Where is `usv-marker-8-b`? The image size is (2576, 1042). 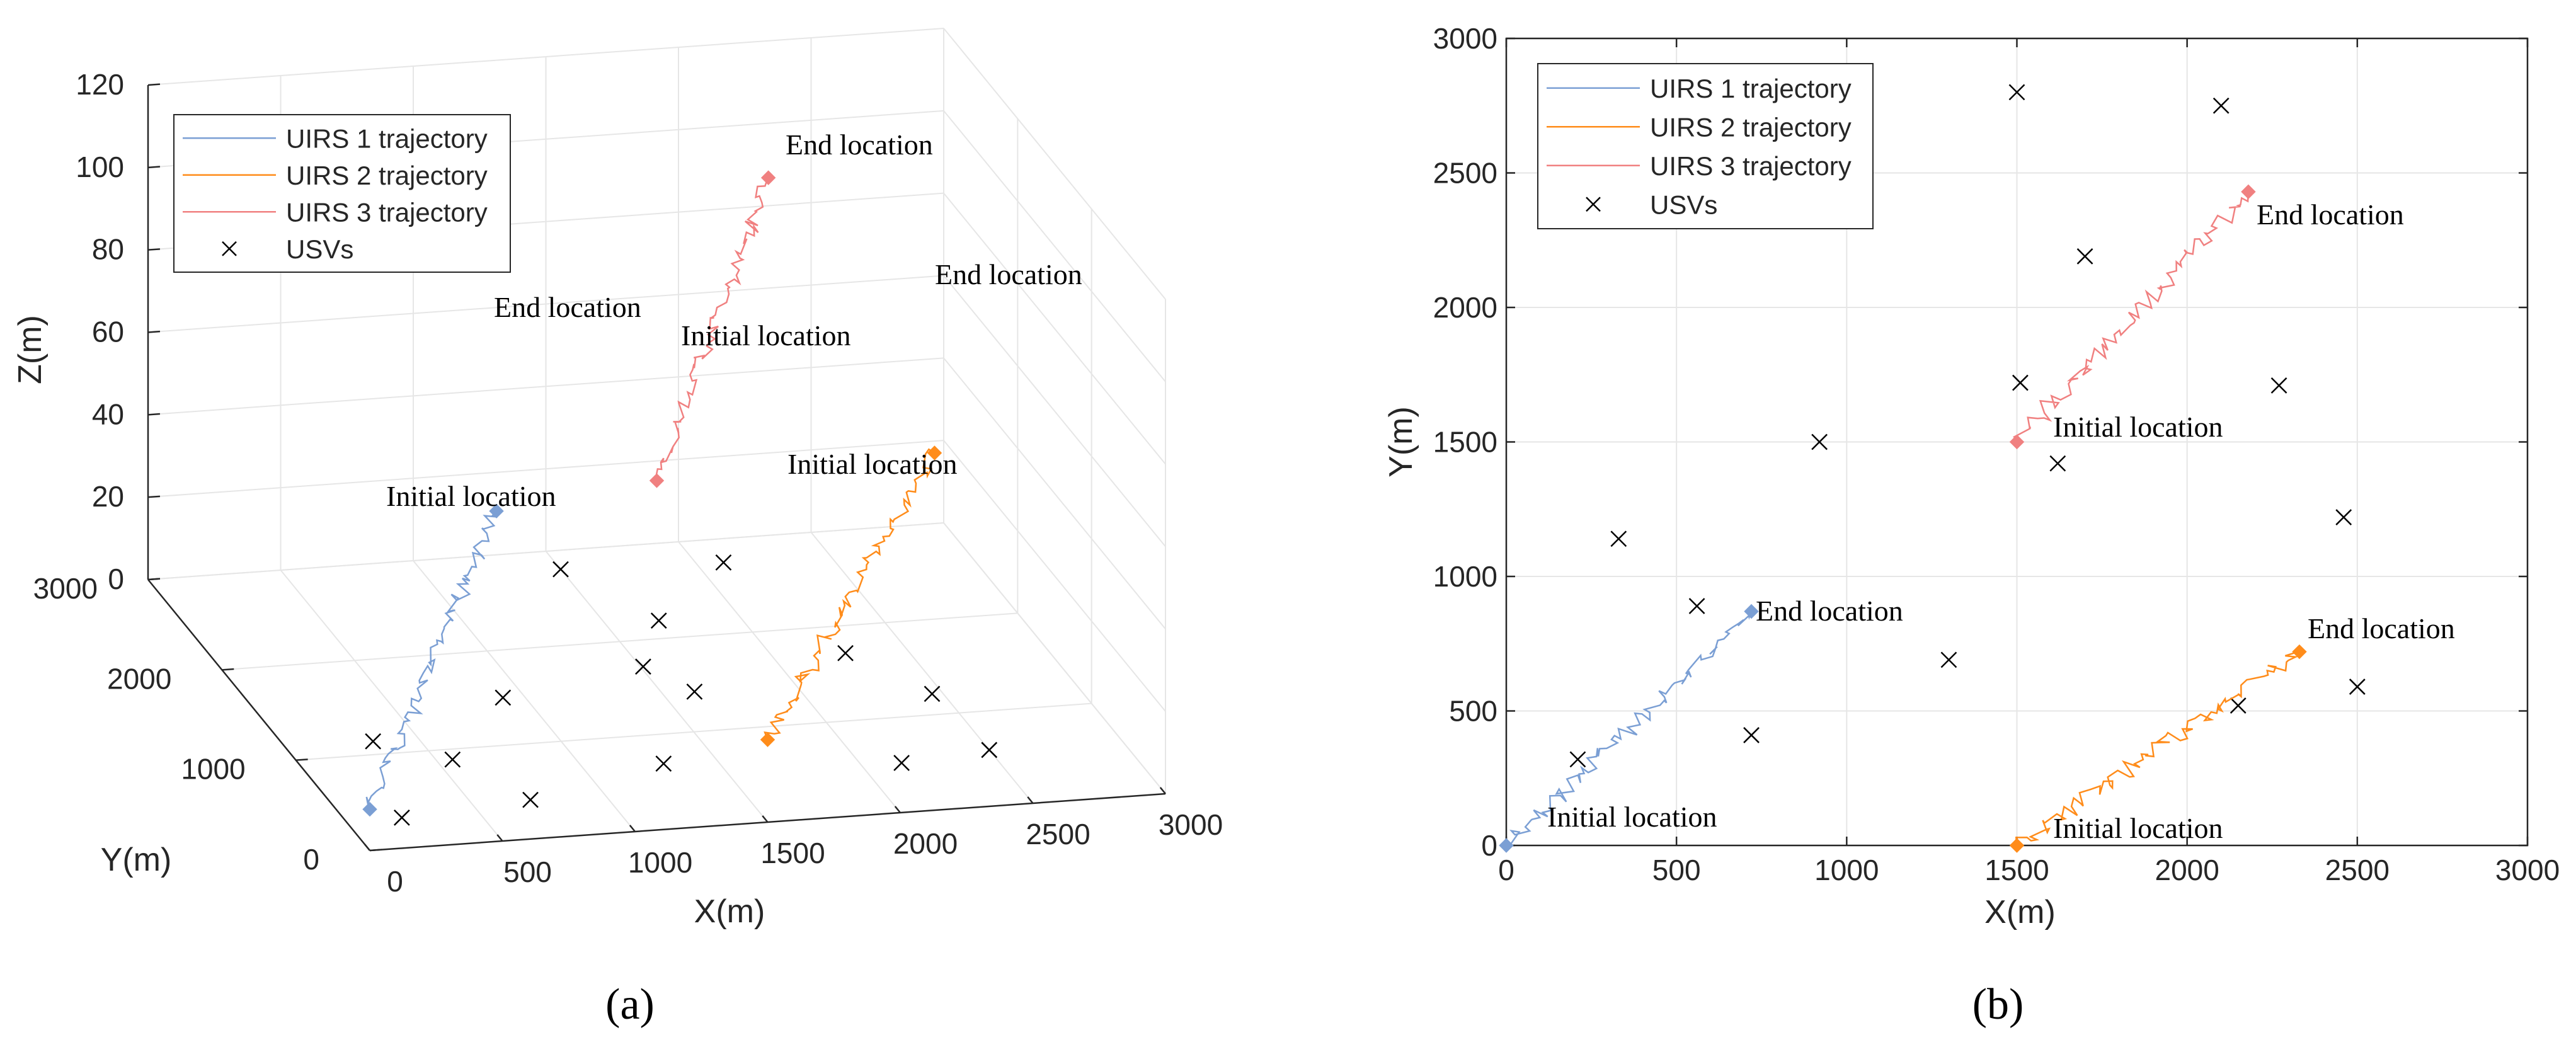 usv-marker-8-b is located at coordinates (2017, 93).